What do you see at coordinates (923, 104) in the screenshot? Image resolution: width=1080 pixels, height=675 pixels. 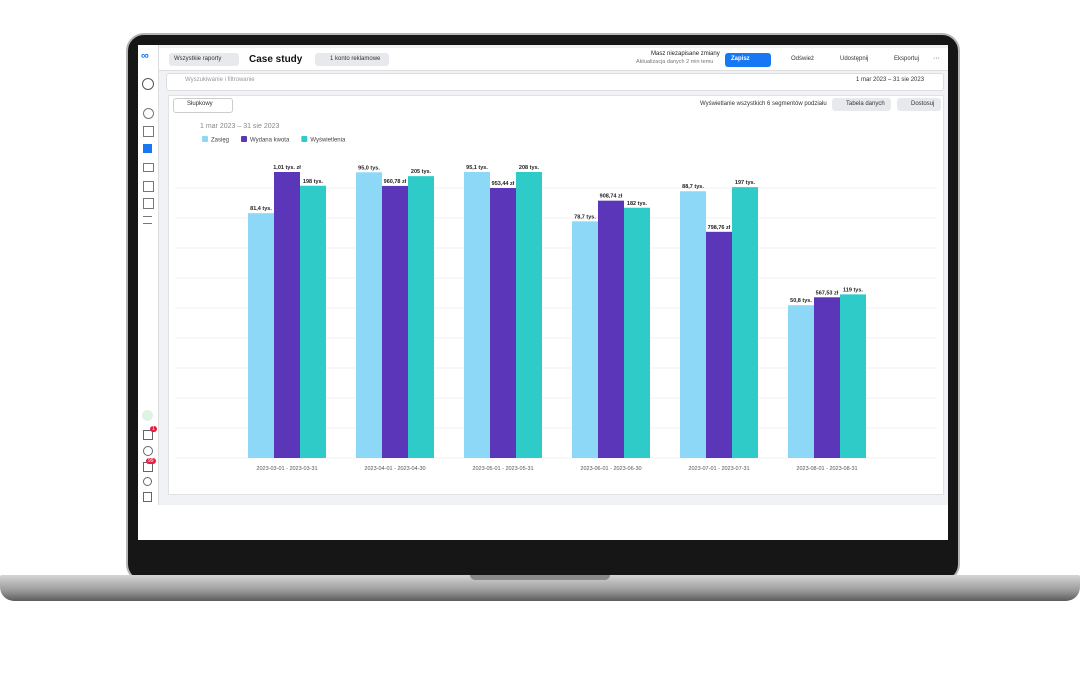 I see `customize-label: Dostosuj` at bounding box center [923, 104].